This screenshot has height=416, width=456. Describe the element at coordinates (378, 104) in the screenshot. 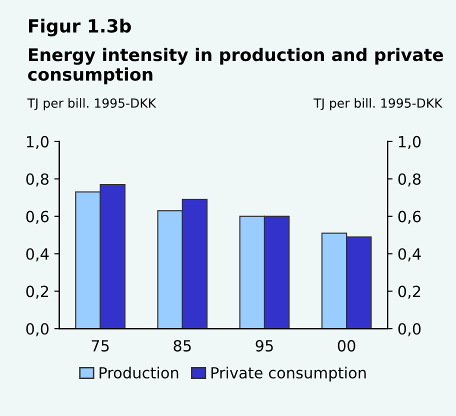

I see `y2-axis-title: TJ per bill. 1995-DKK` at that location.